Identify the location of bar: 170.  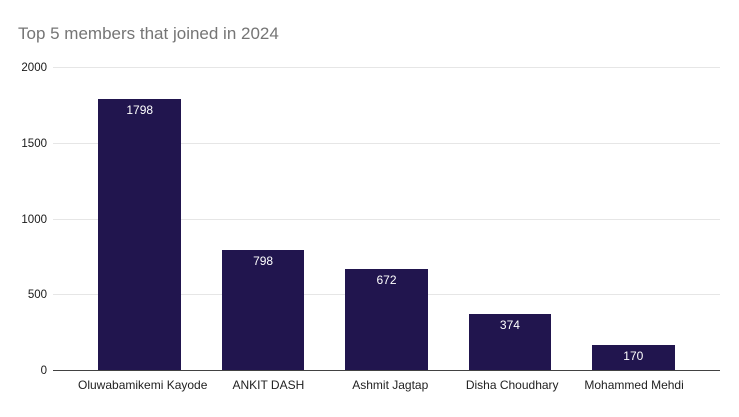
(633, 358).